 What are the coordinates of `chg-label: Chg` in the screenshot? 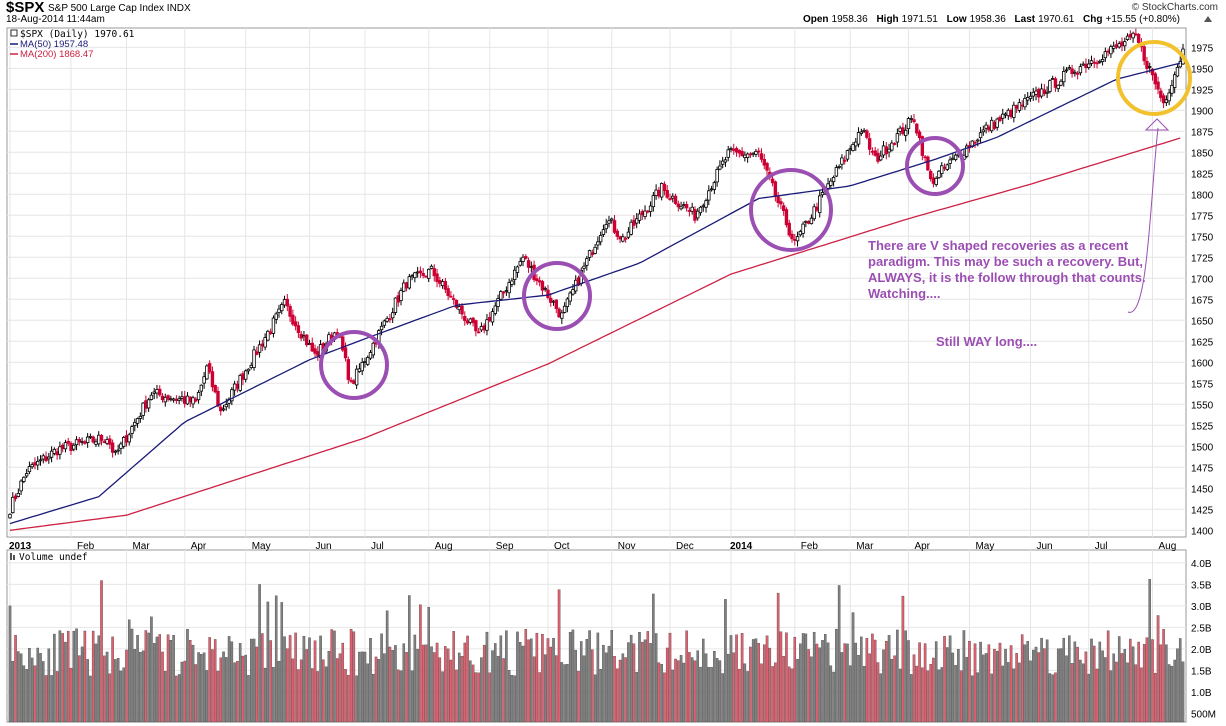 It's located at (1093, 19).